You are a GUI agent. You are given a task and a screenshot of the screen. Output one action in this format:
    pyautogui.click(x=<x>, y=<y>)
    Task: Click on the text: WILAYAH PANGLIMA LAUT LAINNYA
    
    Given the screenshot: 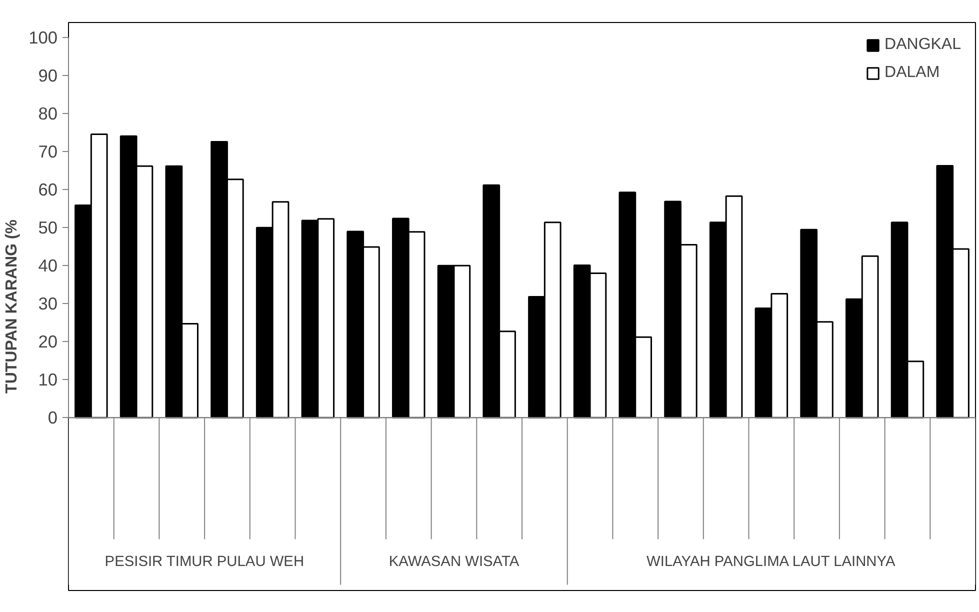 What is the action you would take?
    pyautogui.click(x=771, y=562)
    